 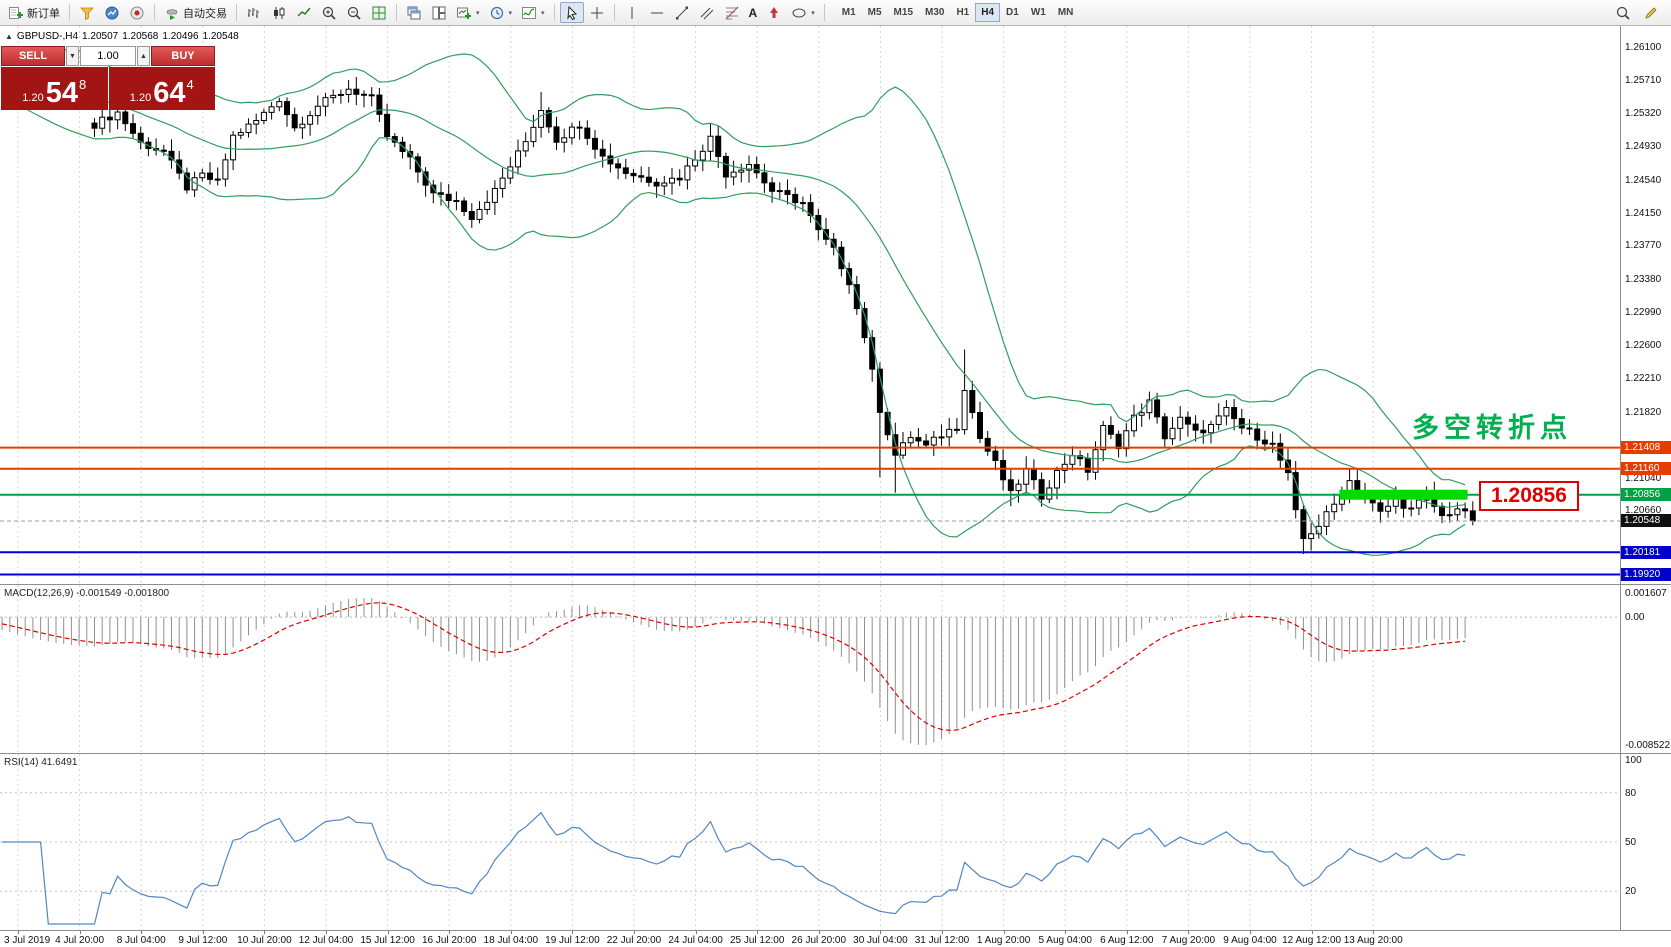 I want to click on y-axis-label: 1.23770, so click(x=1643, y=246).